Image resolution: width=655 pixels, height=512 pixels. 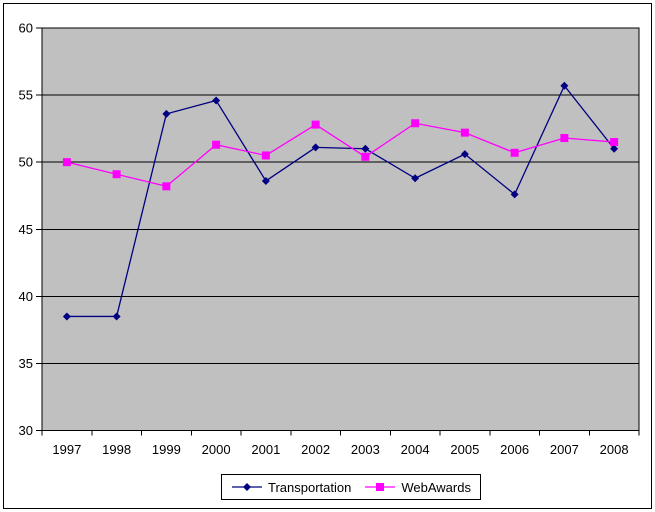 I want to click on y-tick-label: 30, so click(x=26, y=430).